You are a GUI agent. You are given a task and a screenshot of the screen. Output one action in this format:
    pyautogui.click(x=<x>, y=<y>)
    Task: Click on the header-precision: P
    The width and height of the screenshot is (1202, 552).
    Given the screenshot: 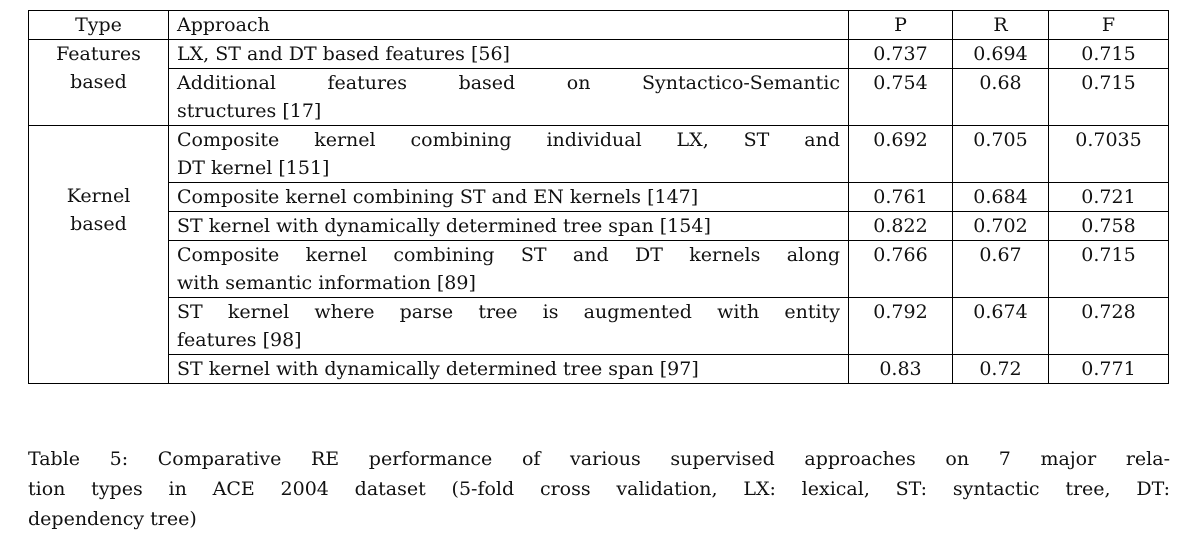 What is the action you would take?
    pyautogui.click(x=900, y=25)
    